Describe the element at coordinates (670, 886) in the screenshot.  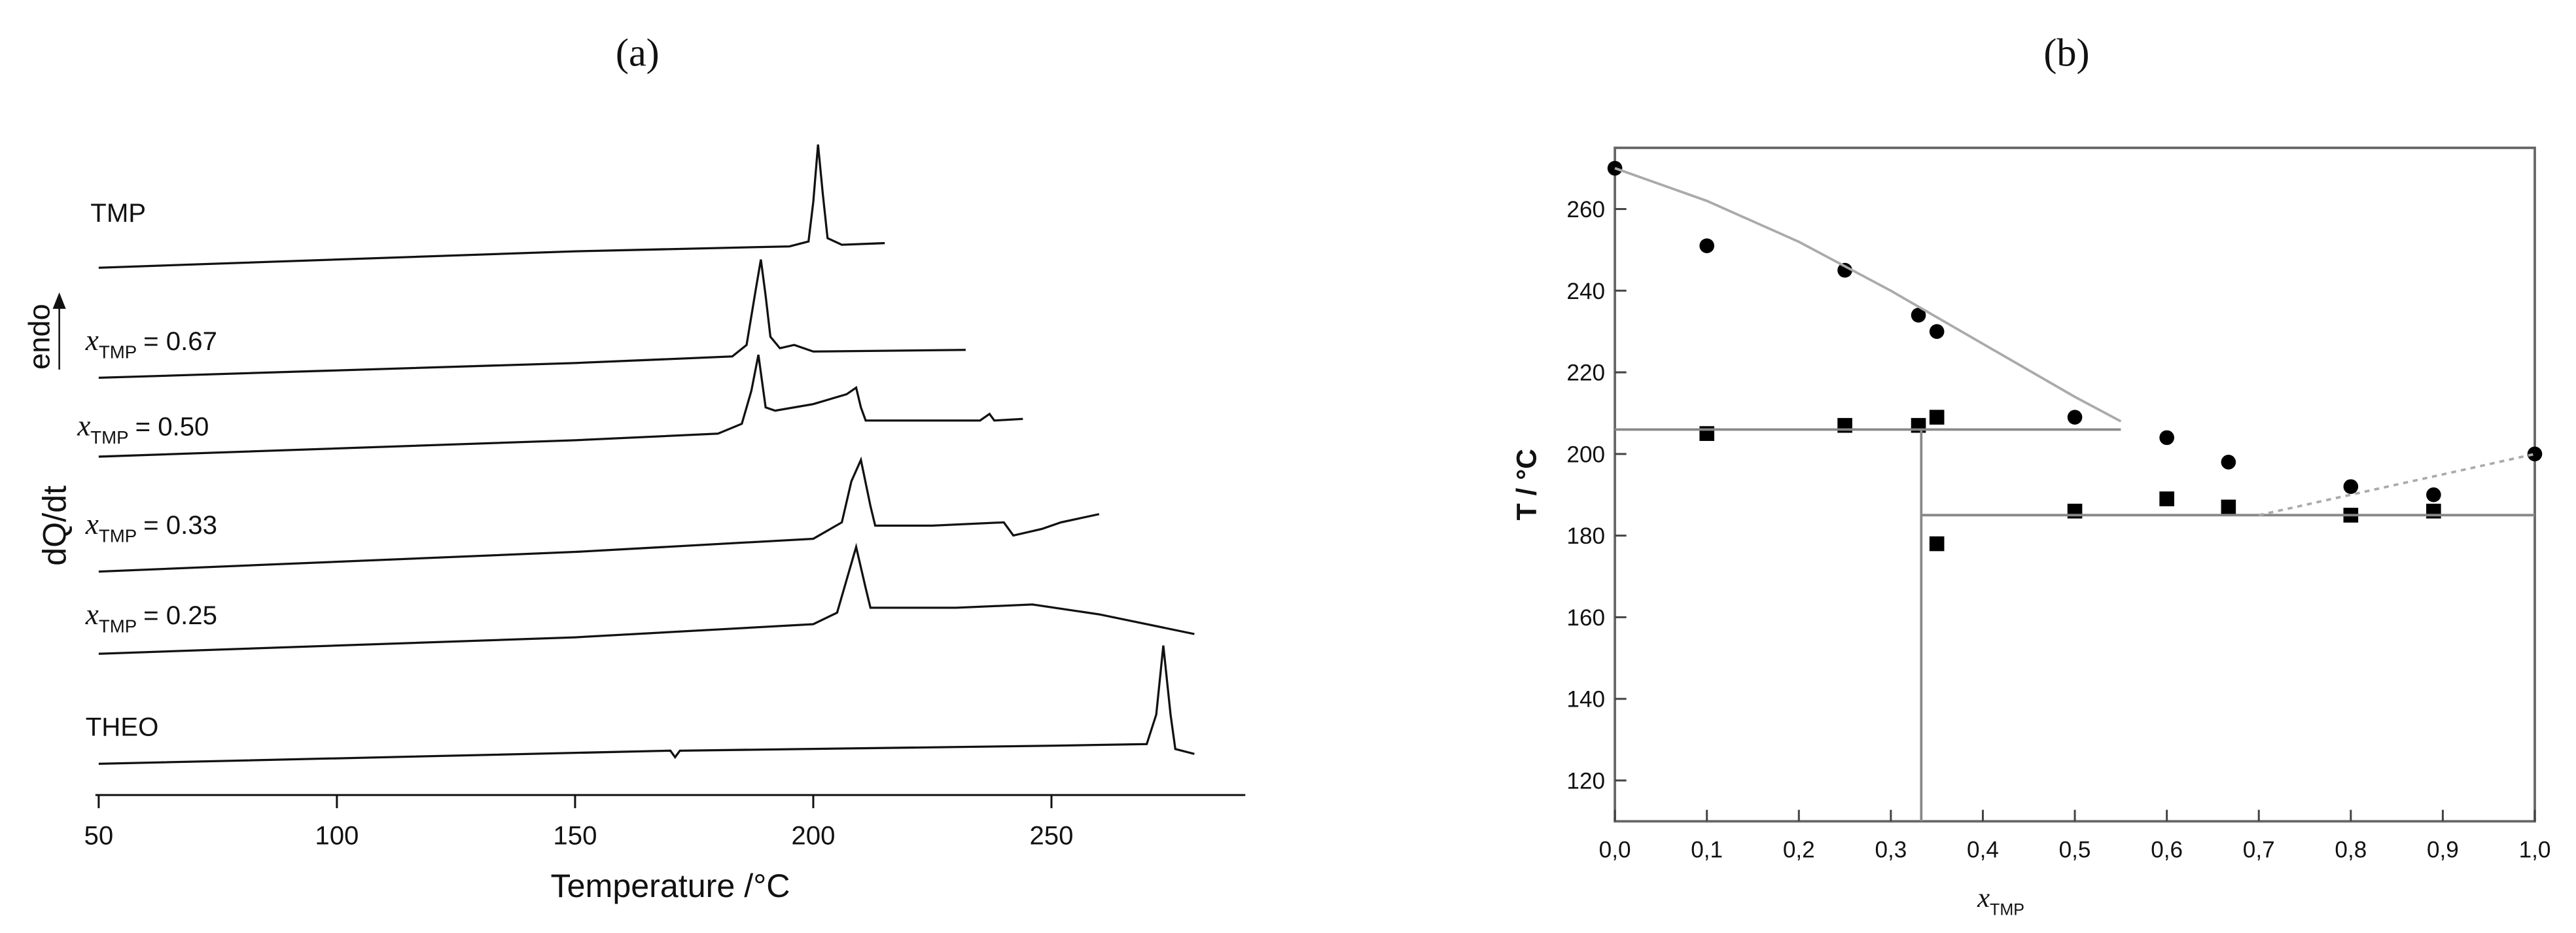
I see `x-axis-label: Temperature /°C` at that location.